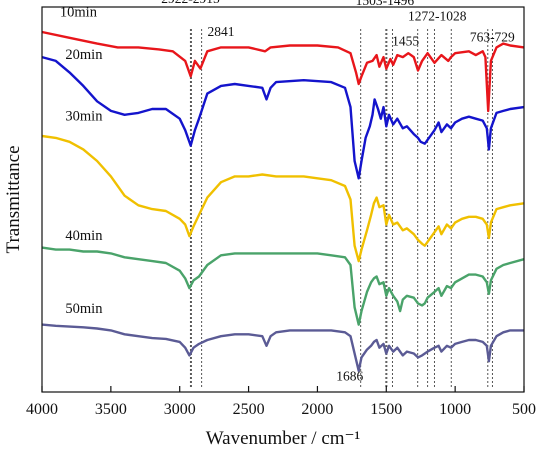  I want to click on series-label: 20min, so click(84, 55).